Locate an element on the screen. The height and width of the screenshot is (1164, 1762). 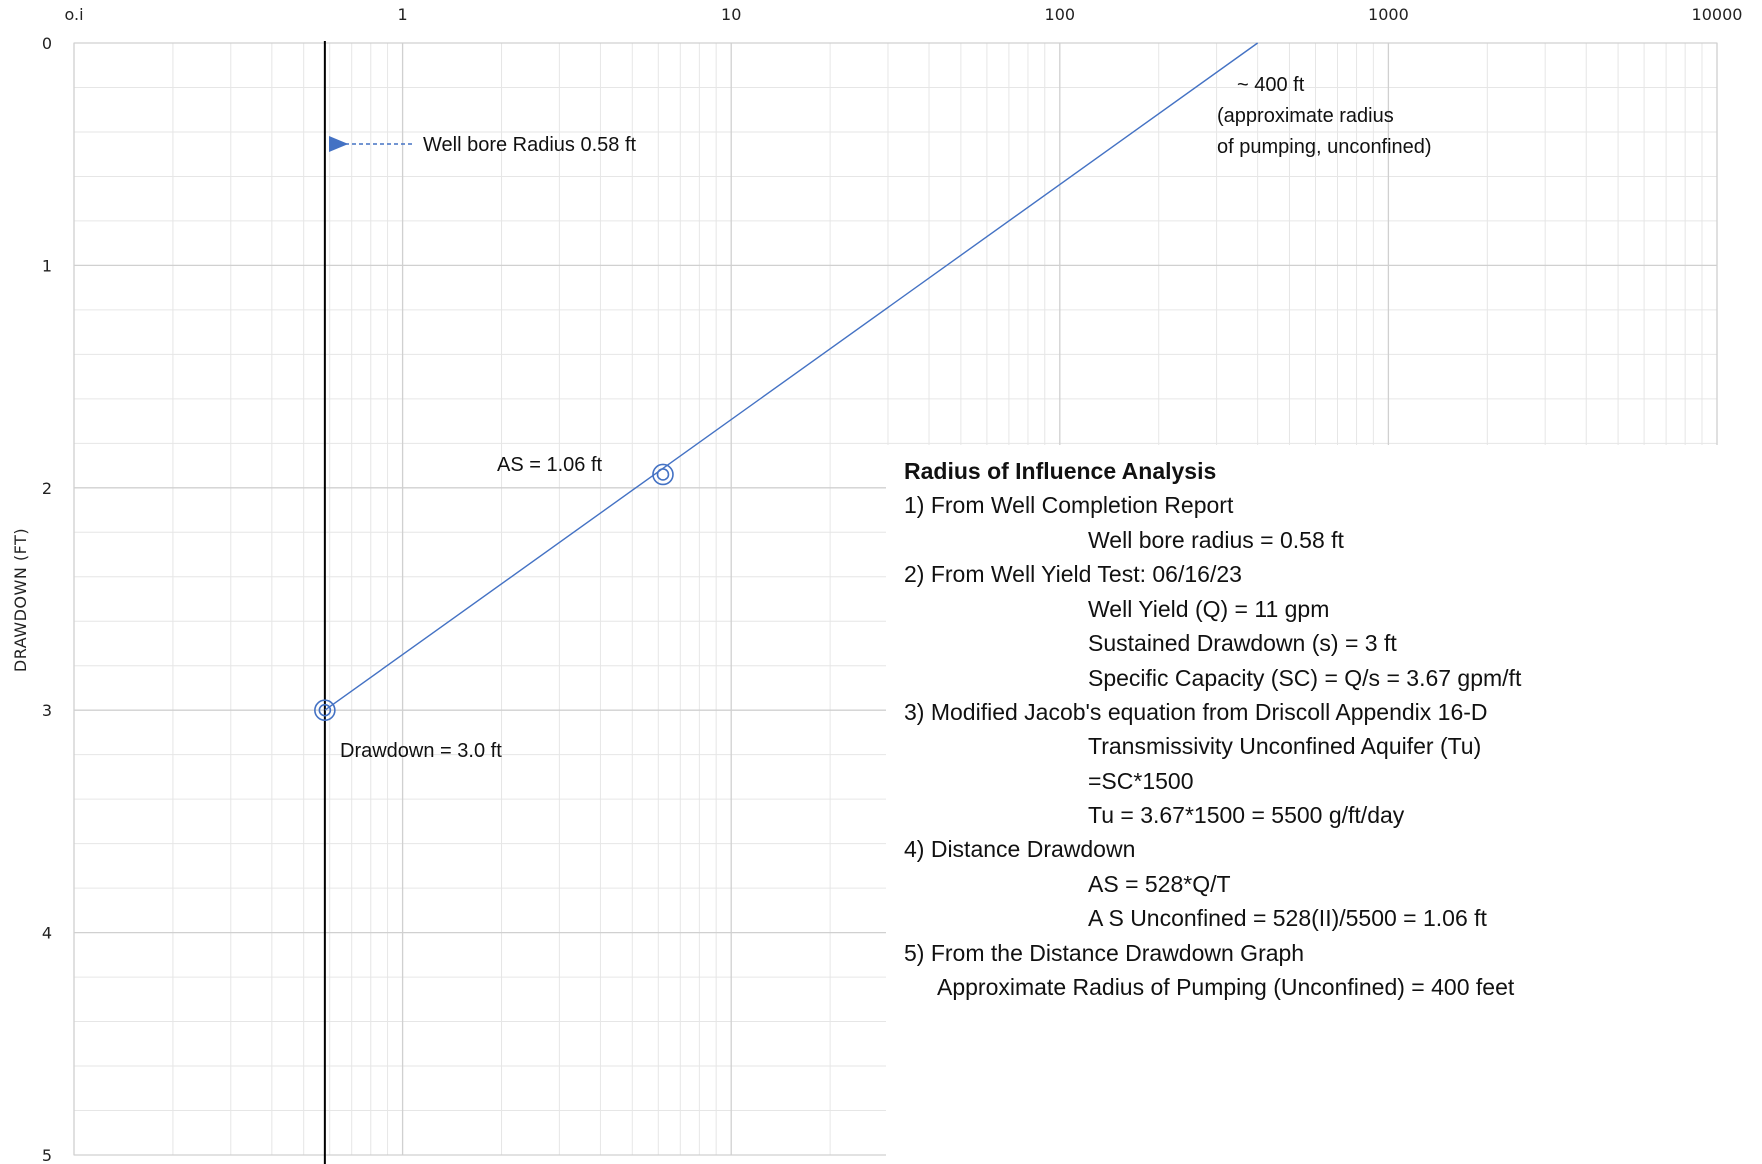
x-tick-label: 10 is located at coordinates (731, 14).